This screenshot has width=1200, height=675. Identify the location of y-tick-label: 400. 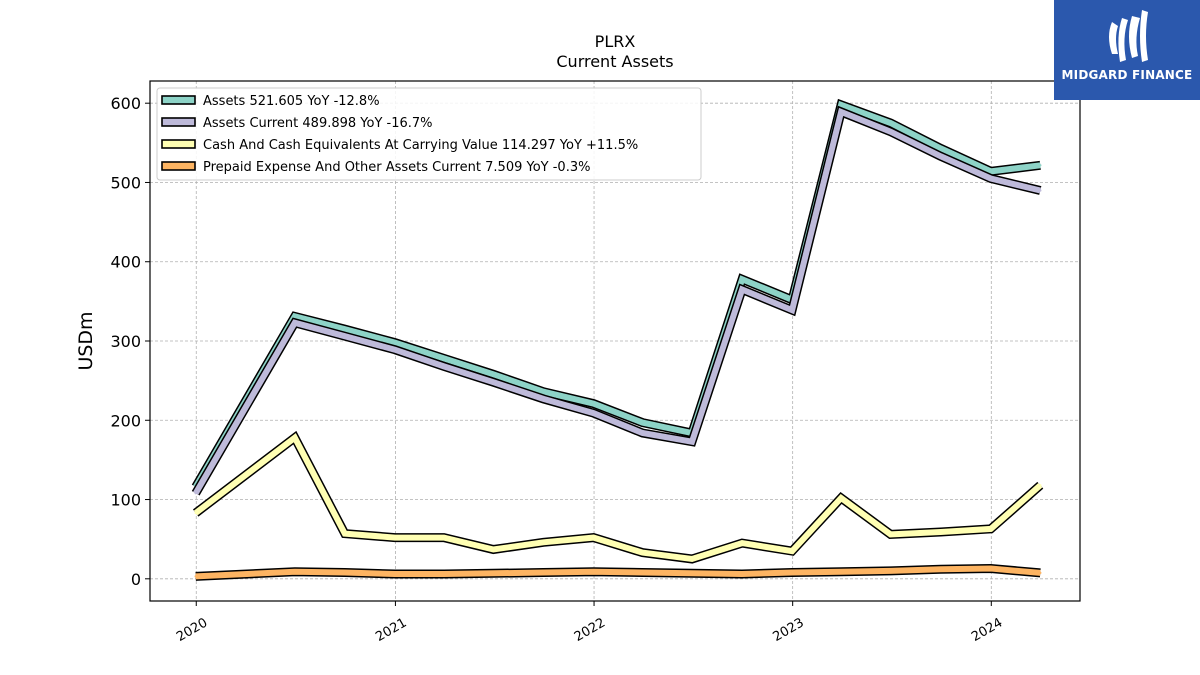
(125, 262).